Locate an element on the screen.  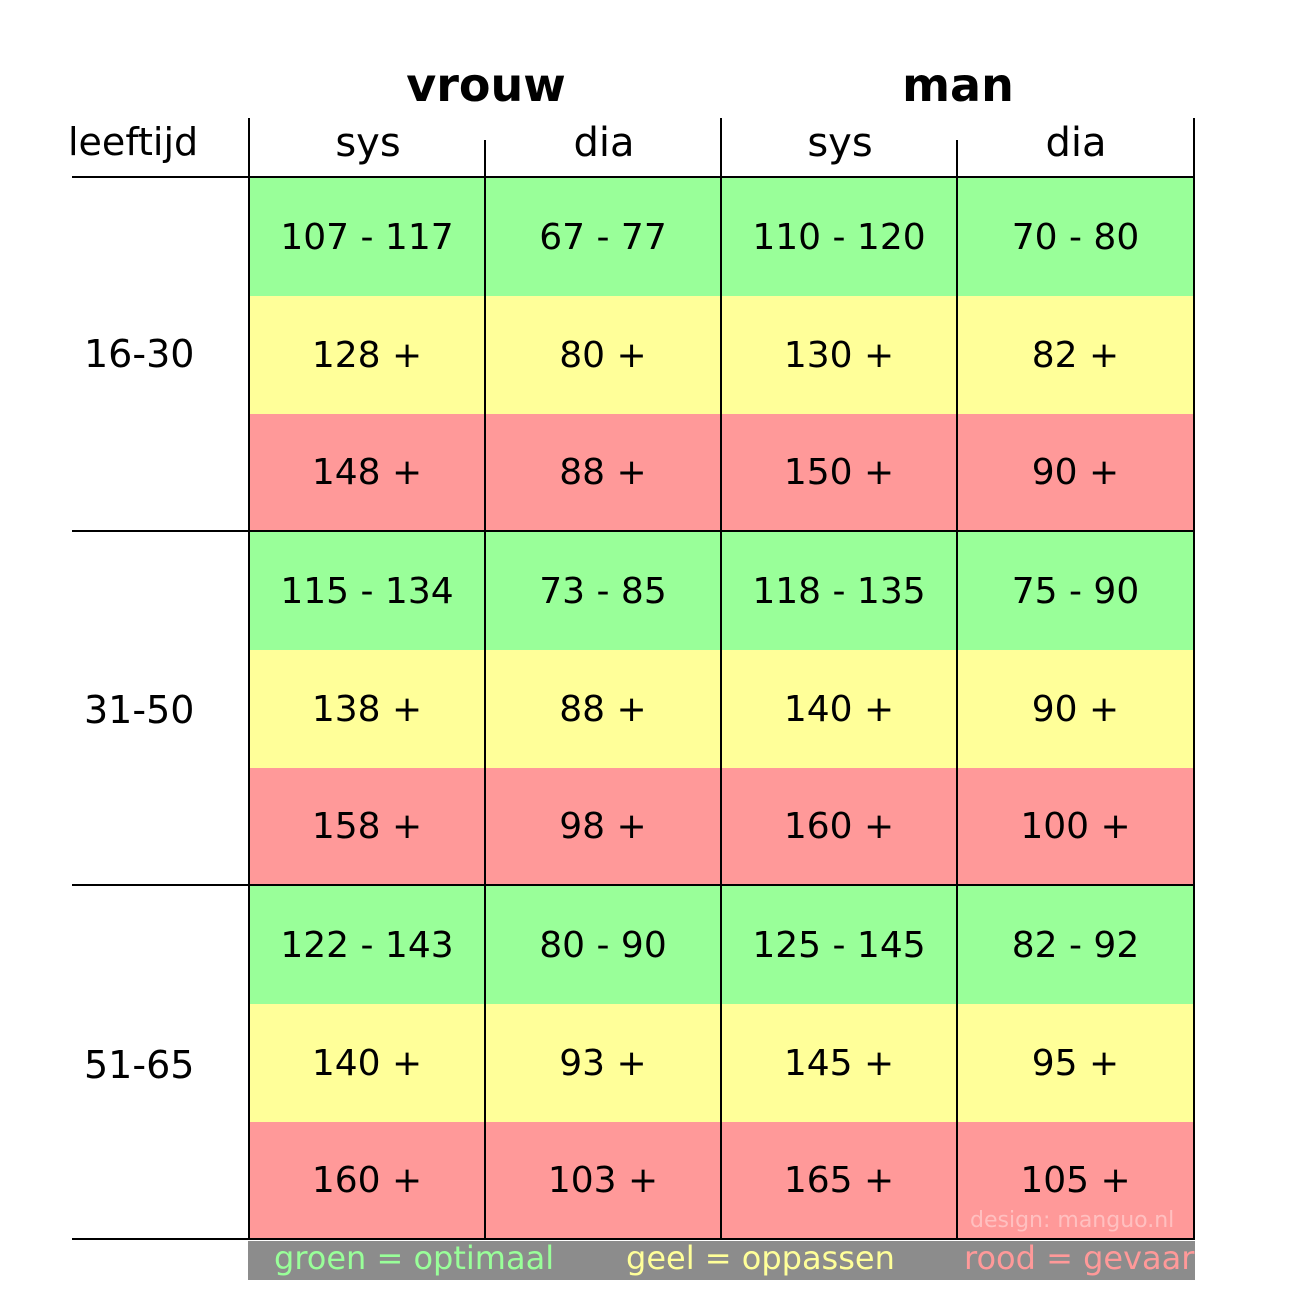
table-cell-green: 70 - 80 is located at coordinates (1075, 237).